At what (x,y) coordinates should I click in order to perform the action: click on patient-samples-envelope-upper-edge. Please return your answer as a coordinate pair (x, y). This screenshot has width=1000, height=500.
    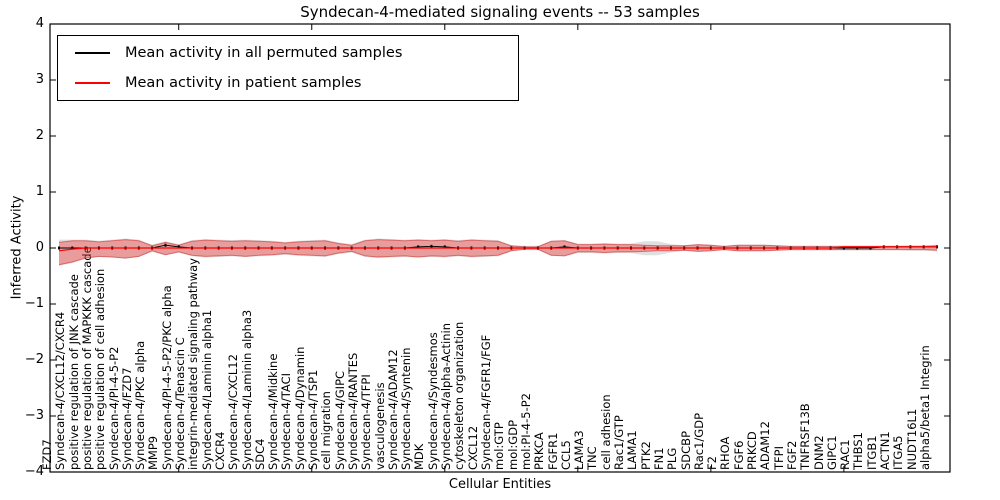
    Looking at the image, I should click on (498, 243).